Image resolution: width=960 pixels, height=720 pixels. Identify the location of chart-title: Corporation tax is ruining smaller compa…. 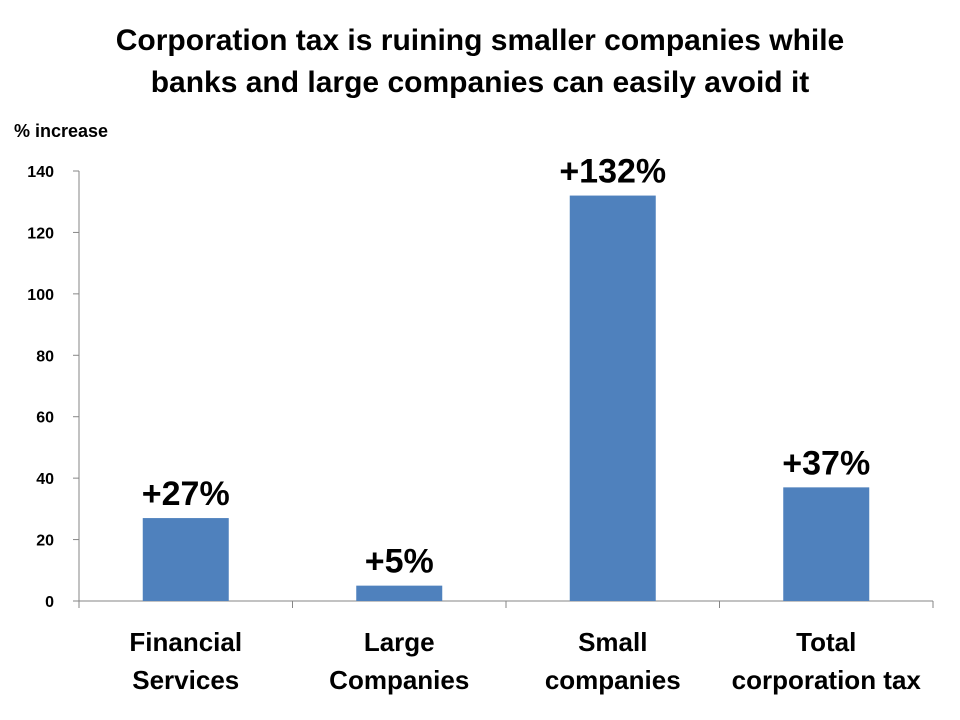
(480, 61).